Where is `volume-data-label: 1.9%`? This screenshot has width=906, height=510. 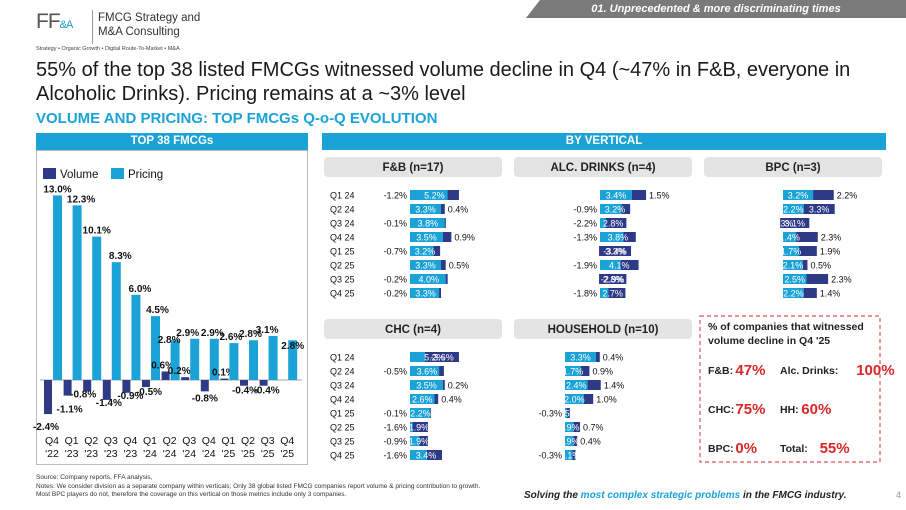 volume-data-label: 1.9% is located at coordinates (830, 252).